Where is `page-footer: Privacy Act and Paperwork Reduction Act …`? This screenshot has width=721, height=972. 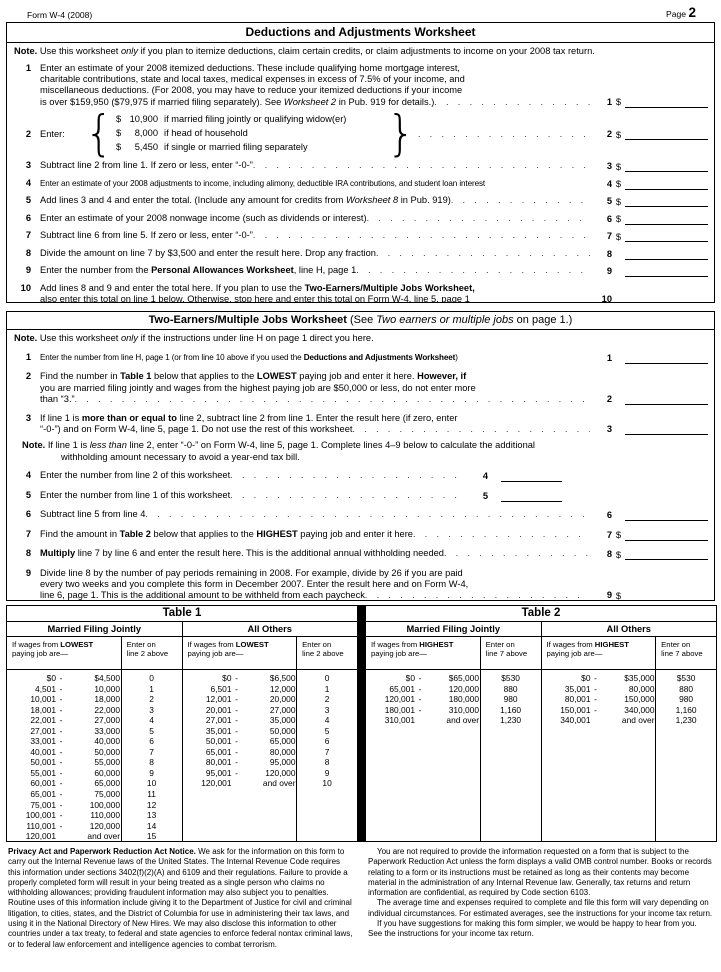 page-footer: Privacy Act and Paperwork Reduction Act … is located at coordinates (360, 898).